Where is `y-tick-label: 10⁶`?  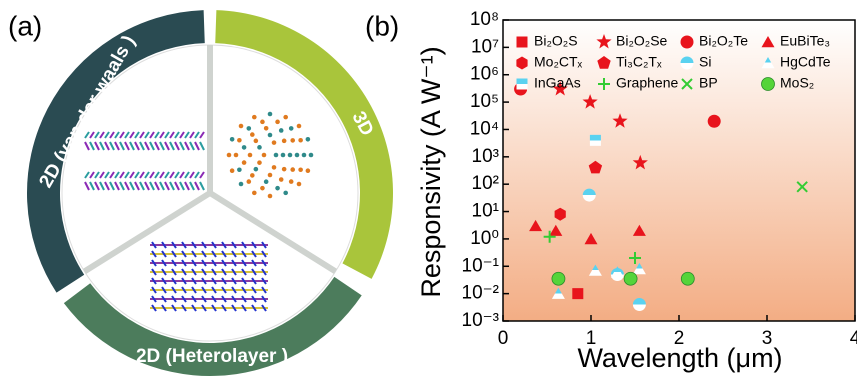
y-tick-label: 10⁶ is located at coordinates (484, 74).